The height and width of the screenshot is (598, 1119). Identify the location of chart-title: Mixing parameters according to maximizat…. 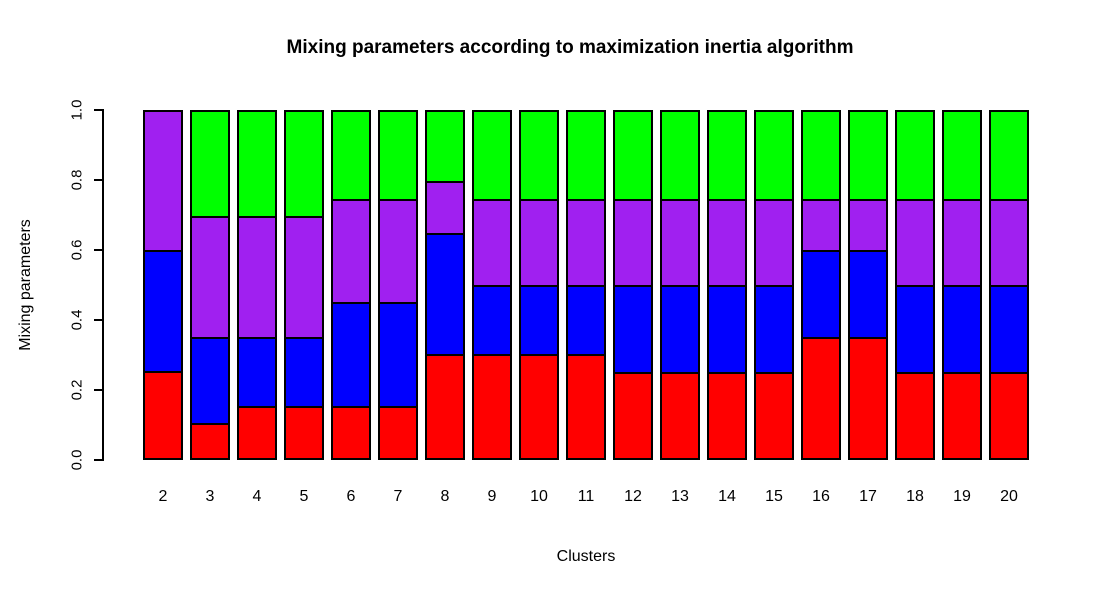
(570, 47).